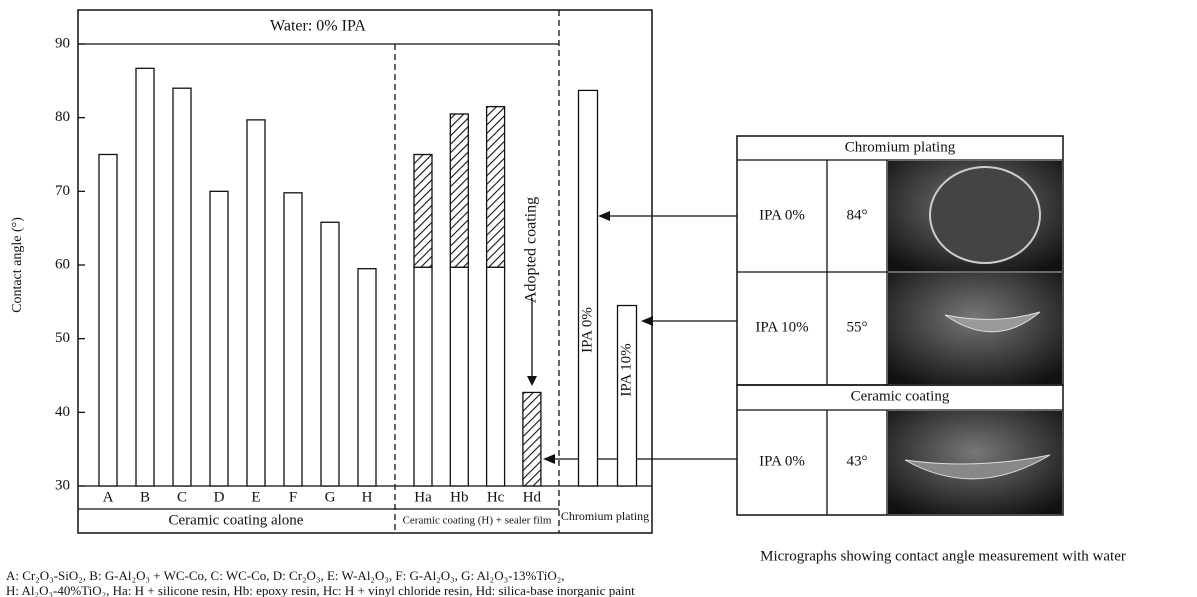  What do you see at coordinates (532, 497) in the screenshot?
I see `x-tick-label: Hd` at bounding box center [532, 497].